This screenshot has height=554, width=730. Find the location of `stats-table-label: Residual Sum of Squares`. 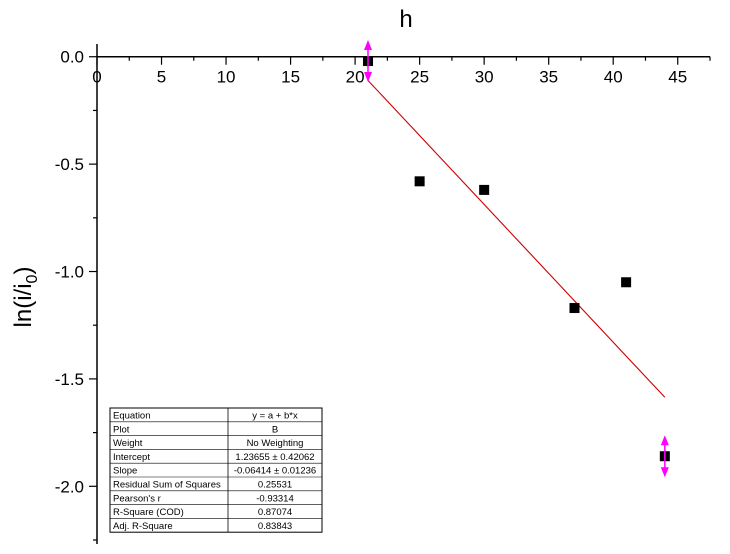

stats-table-label: Residual Sum of Squares is located at coordinates (167, 485).